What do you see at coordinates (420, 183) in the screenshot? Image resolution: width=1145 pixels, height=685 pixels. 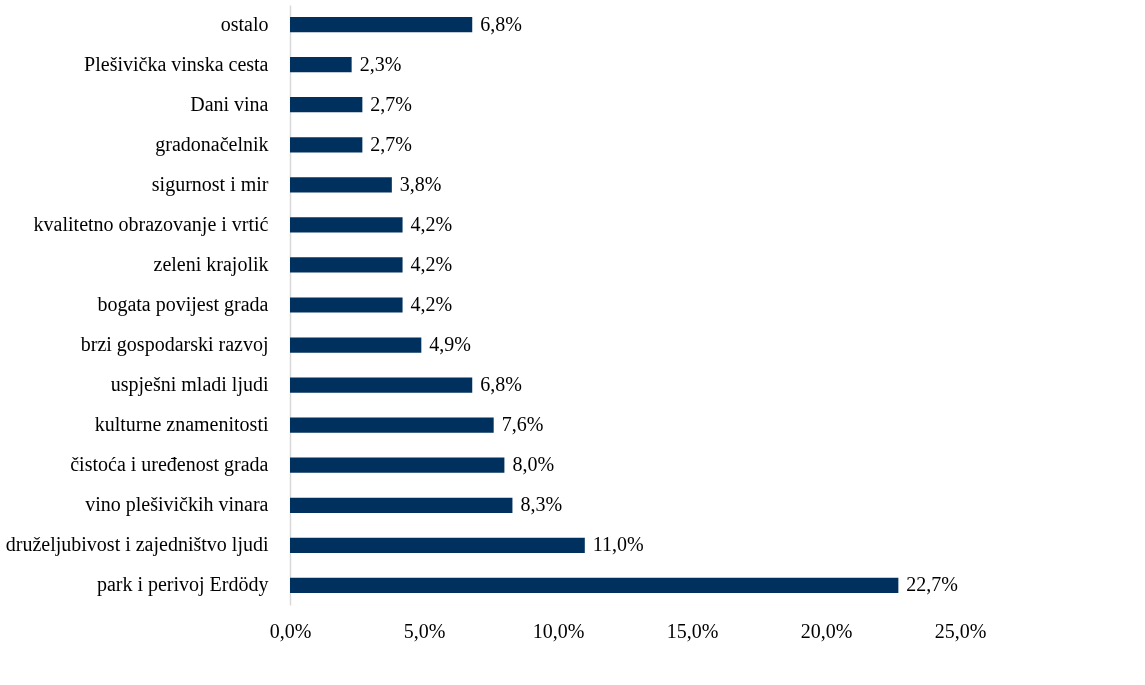 I see `data-label: 3,8%` at bounding box center [420, 183].